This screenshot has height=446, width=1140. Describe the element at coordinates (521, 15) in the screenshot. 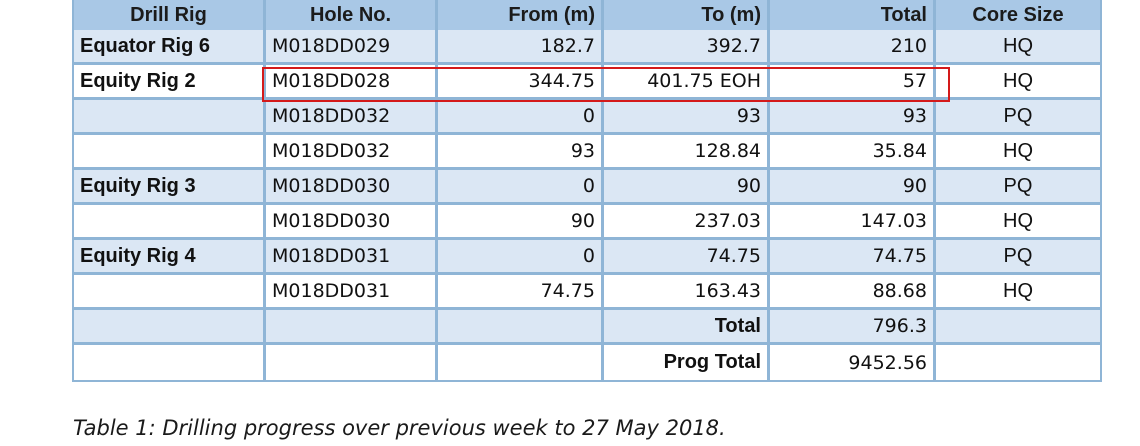

I see `header-from: From (m)` at that location.